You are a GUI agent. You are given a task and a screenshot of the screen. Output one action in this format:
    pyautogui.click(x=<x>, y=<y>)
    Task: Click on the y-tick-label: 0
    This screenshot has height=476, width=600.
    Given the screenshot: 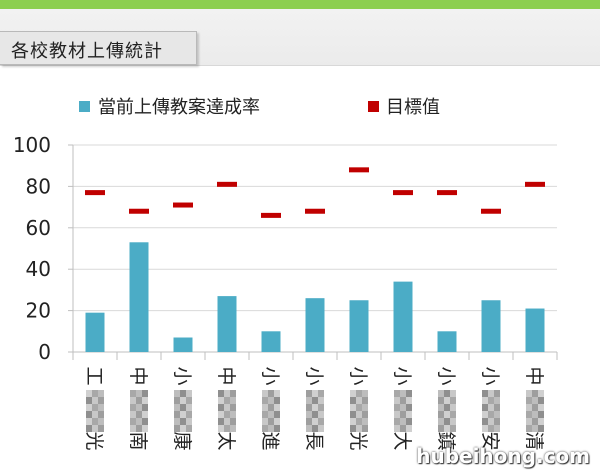 What is the action you would take?
    pyautogui.click(x=44, y=352)
    